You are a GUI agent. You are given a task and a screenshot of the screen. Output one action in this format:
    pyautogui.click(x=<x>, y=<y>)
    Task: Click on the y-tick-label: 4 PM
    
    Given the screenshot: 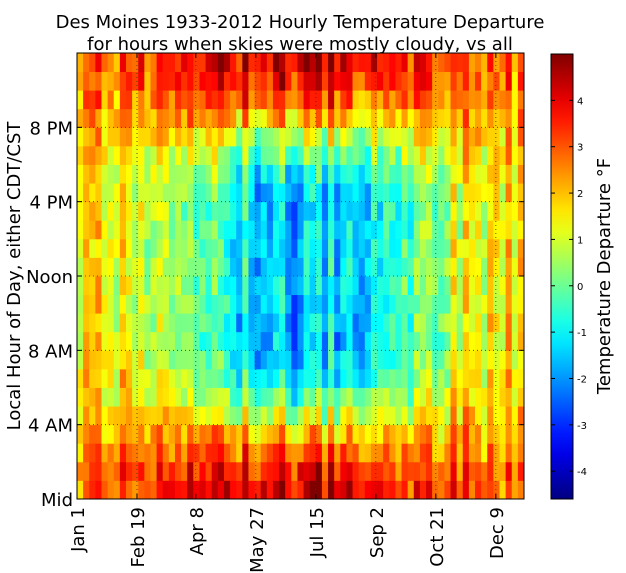 What is the action you would take?
    pyautogui.click(x=51, y=203)
    